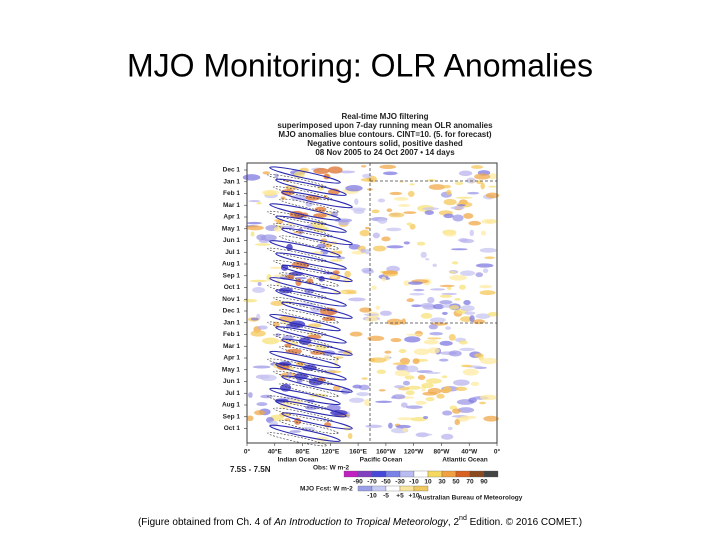 Image resolution: width=720 pixels, height=545 pixels. Describe the element at coordinates (335, 170) in the screenshot. I see `strong-anomaly` at that location.